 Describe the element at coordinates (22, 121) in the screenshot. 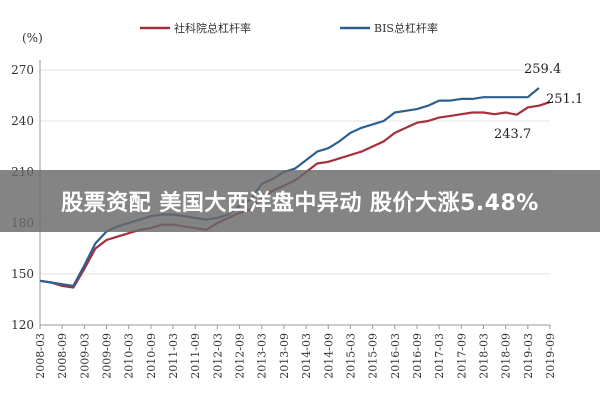

I see `y-tick-label: 240` at that location.